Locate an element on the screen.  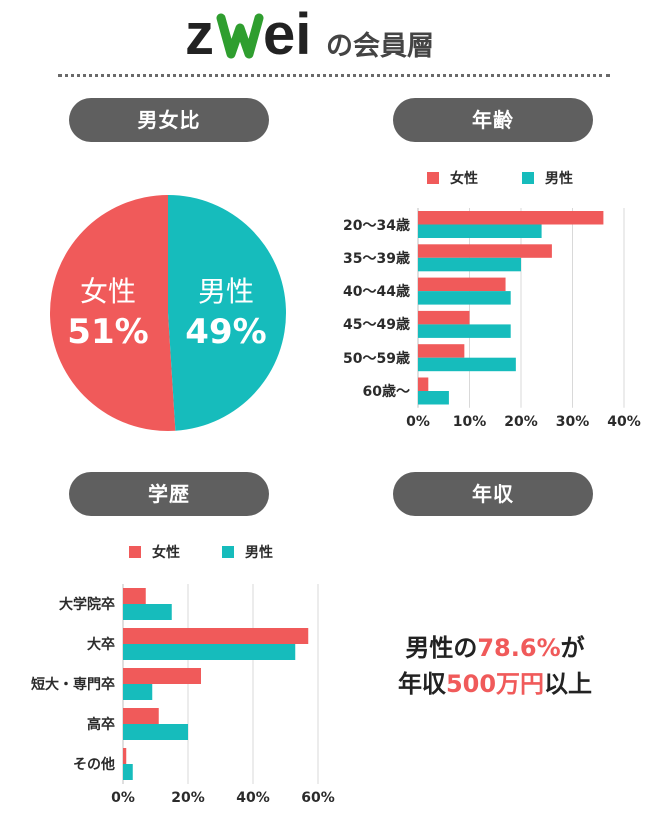
section-gender-label: 男女比 is located at coordinates (169, 120).